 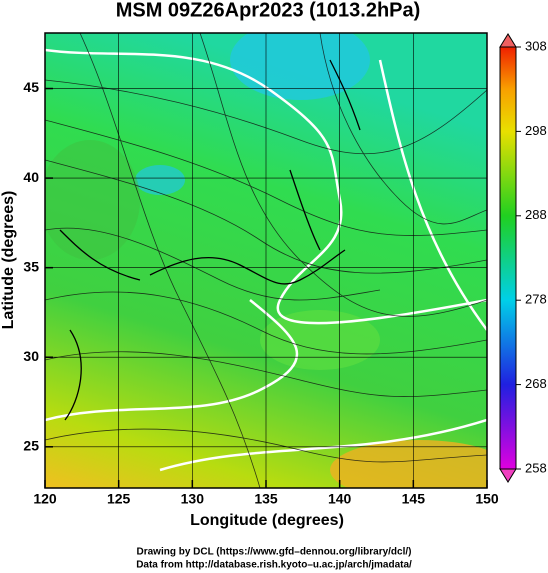 What do you see at coordinates (31, 177) in the screenshot?
I see `y-tick-label: 40` at bounding box center [31, 177].